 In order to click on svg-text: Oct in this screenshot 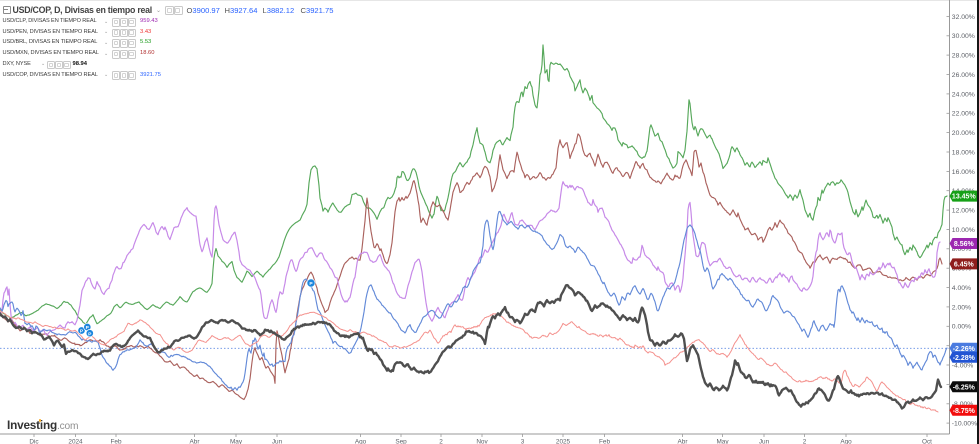, I will do `click(927, 441)`.